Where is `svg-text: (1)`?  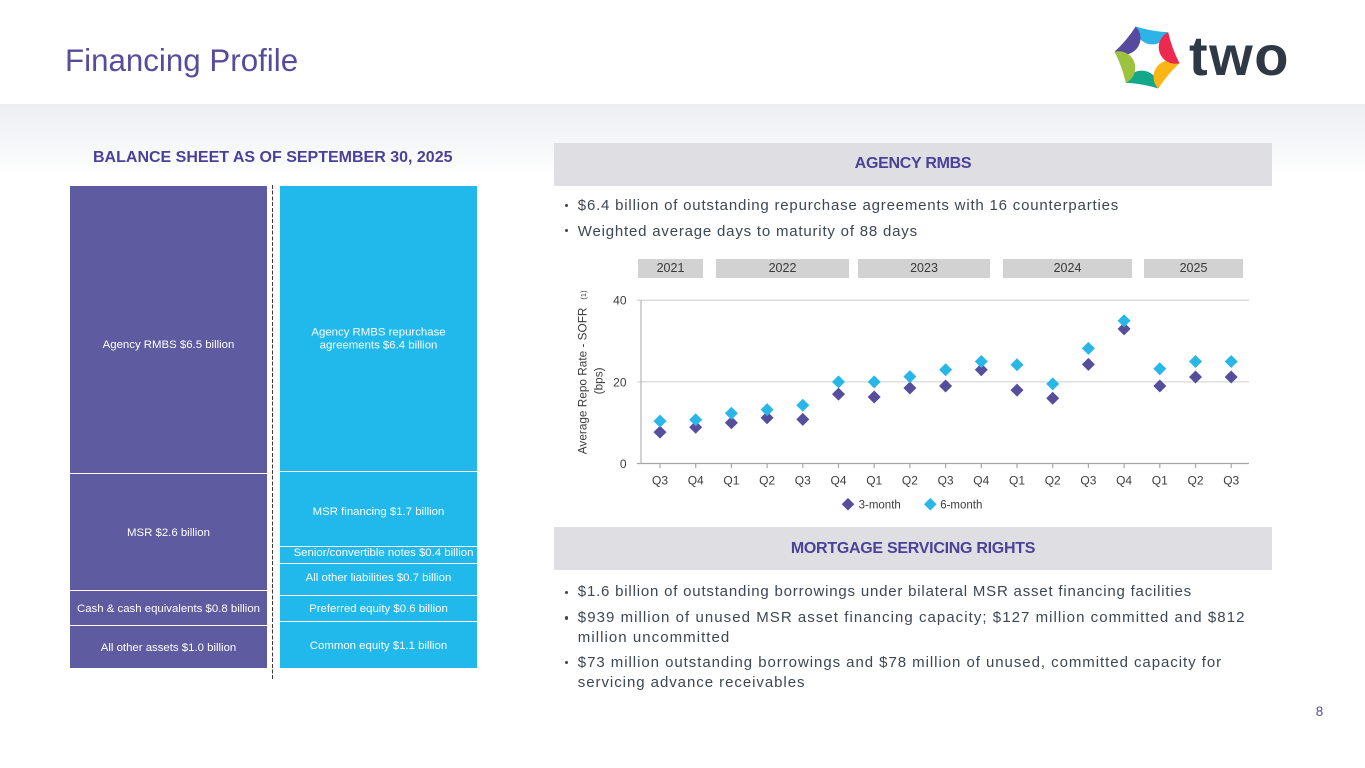 svg-text: (1) is located at coordinates (583, 295).